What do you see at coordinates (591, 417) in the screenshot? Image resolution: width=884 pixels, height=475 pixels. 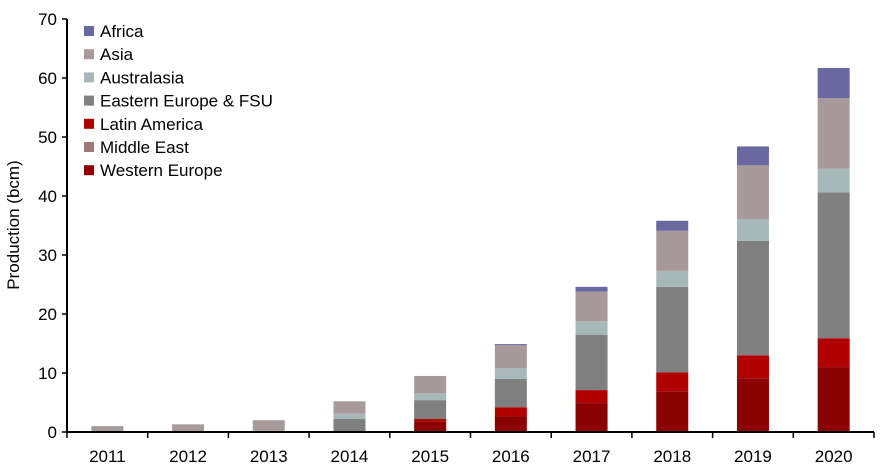 I see `bar-segment-western-europe-2017` at bounding box center [591, 417].